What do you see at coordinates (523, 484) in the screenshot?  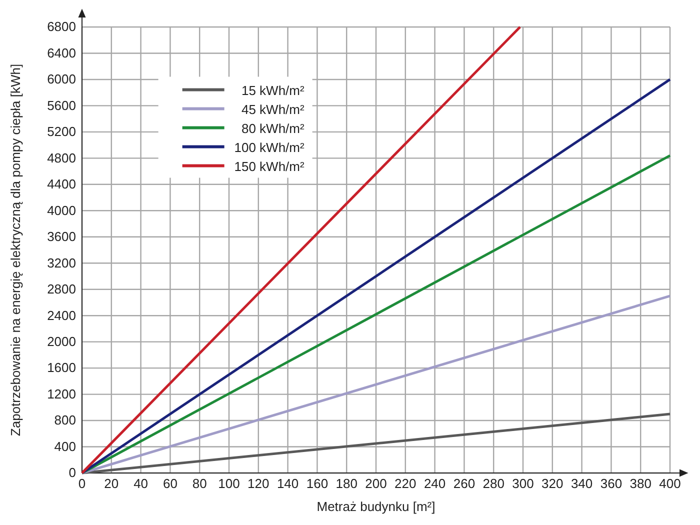 I see `x-tick-label: 300` at bounding box center [523, 484].